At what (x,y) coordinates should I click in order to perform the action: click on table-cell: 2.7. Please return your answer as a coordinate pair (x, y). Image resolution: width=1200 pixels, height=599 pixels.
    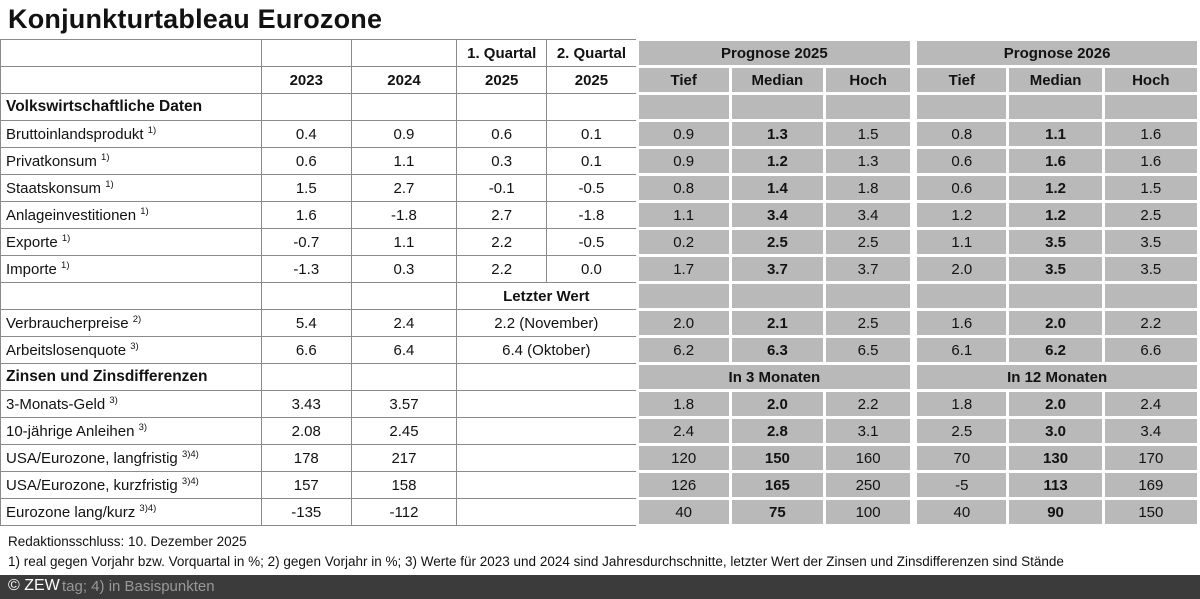
    Looking at the image, I should click on (502, 215).